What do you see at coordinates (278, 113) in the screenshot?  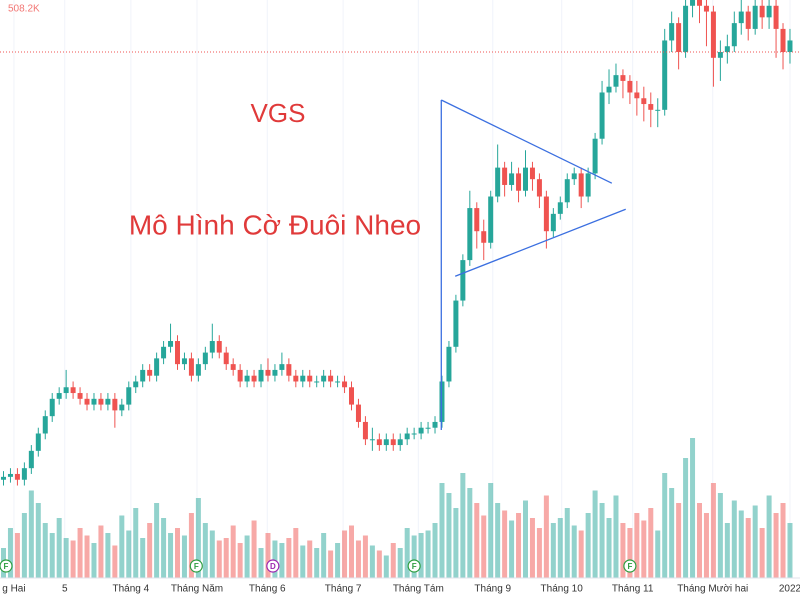 I see `chart-title: VGS` at bounding box center [278, 113].